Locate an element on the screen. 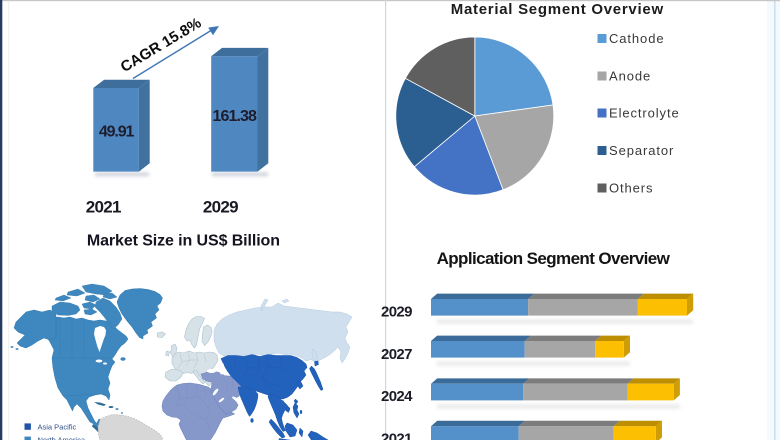 This screenshot has width=780, height=440. svg-text: Asia Pacific is located at coordinates (57, 427).